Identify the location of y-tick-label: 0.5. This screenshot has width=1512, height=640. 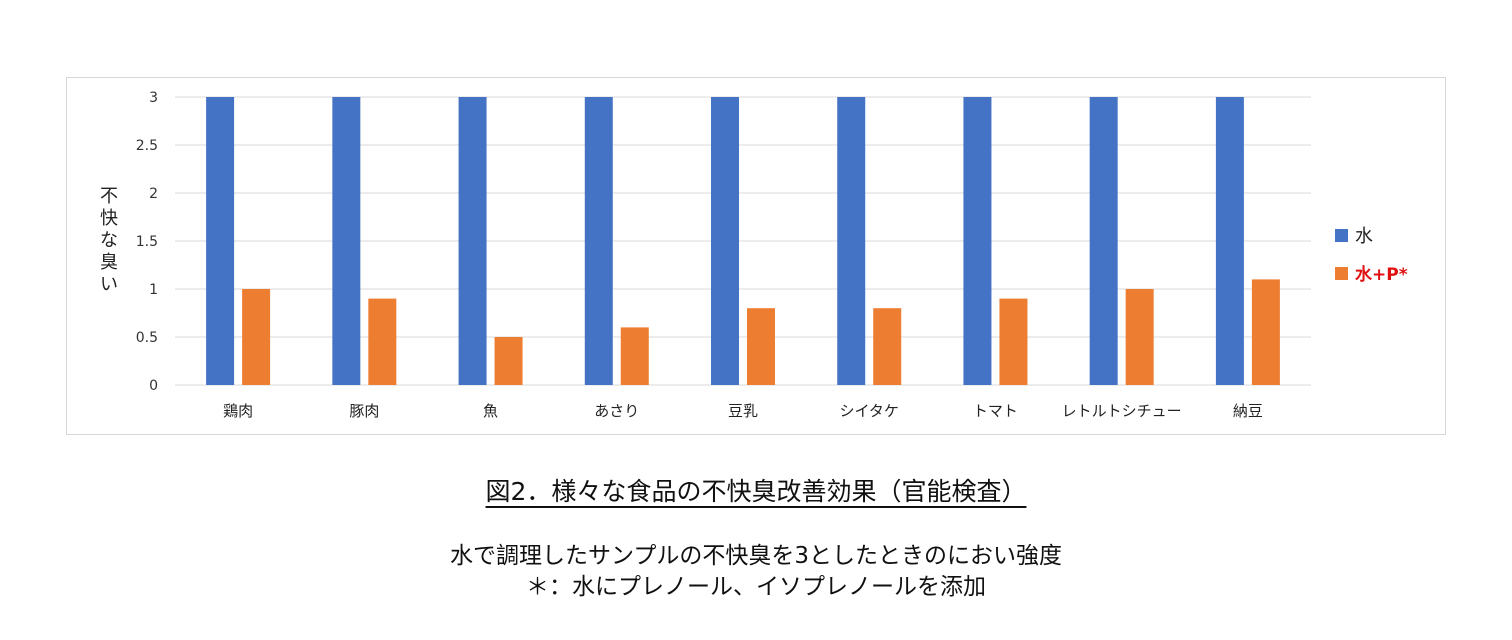
(147, 338).